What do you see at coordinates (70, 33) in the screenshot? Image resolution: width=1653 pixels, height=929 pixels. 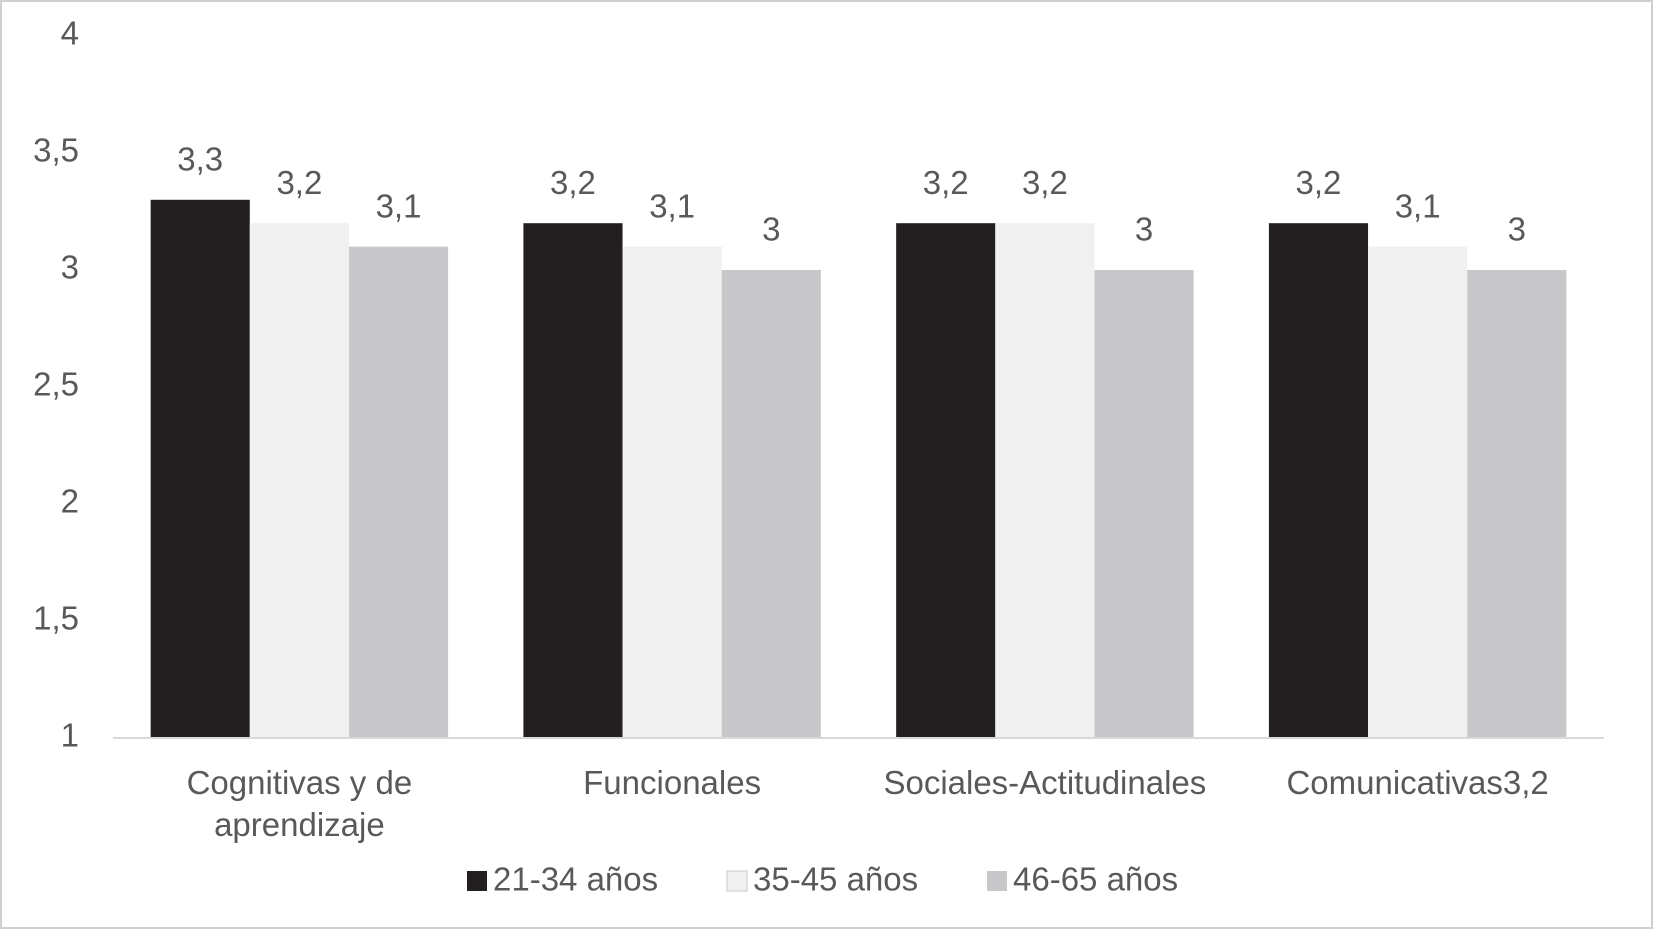 I see `y-tick-label: 4` at bounding box center [70, 33].